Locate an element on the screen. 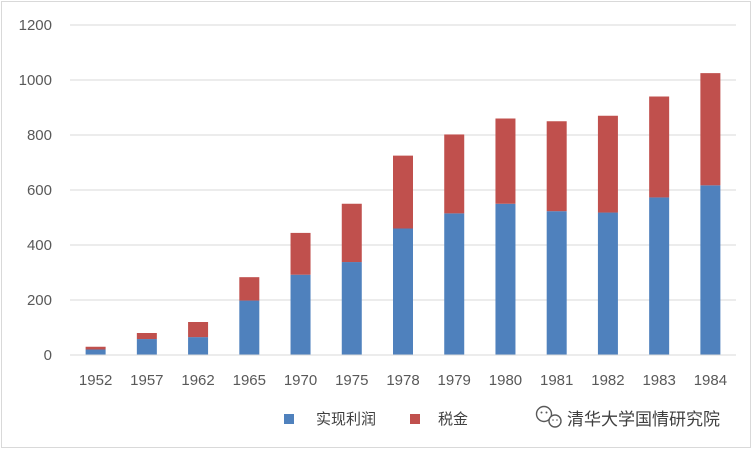 This screenshot has height=451, width=754. wechat-icon is located at coordinates (548, 416).